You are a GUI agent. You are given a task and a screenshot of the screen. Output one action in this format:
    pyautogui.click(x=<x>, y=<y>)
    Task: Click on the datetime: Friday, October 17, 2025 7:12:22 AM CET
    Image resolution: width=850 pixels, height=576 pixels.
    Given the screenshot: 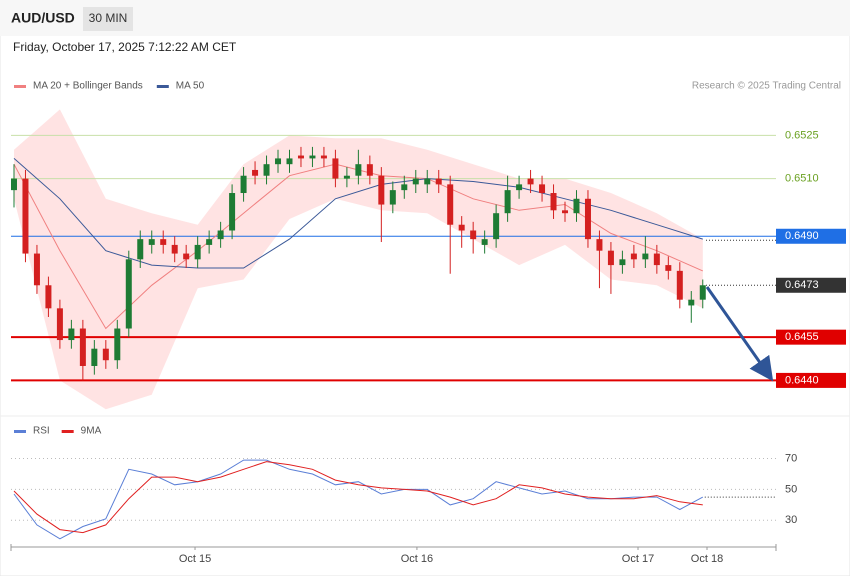 What is the action you would take?
    pyautogui.click(x=125, y=47)
    